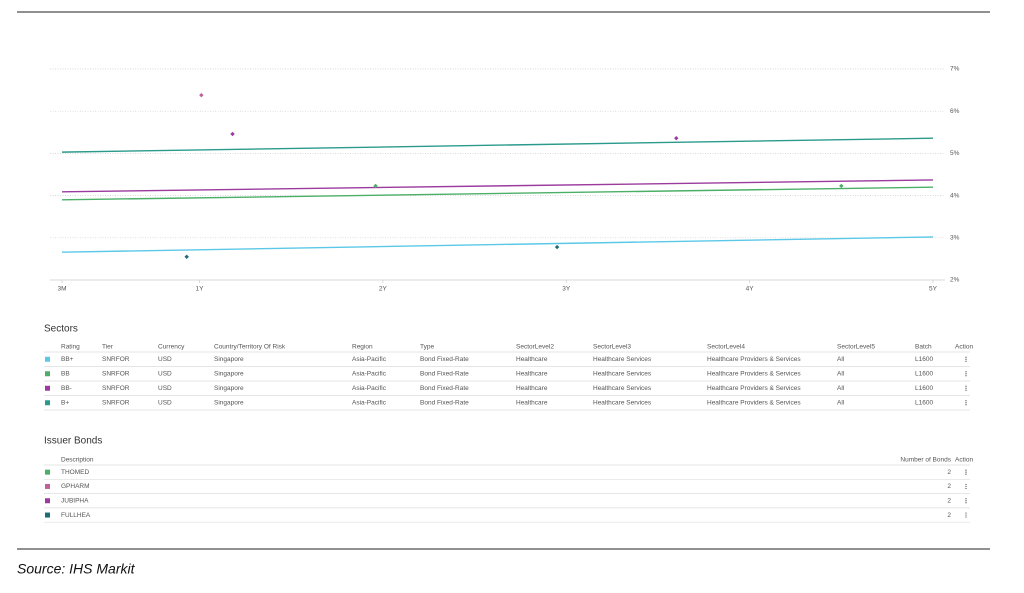 The height and width of the screenshot is (593, 1024). What do you see at coordinates (923, 347) in the screenshot?
I see `column-header: Batch` at bounding box center [923, 347].